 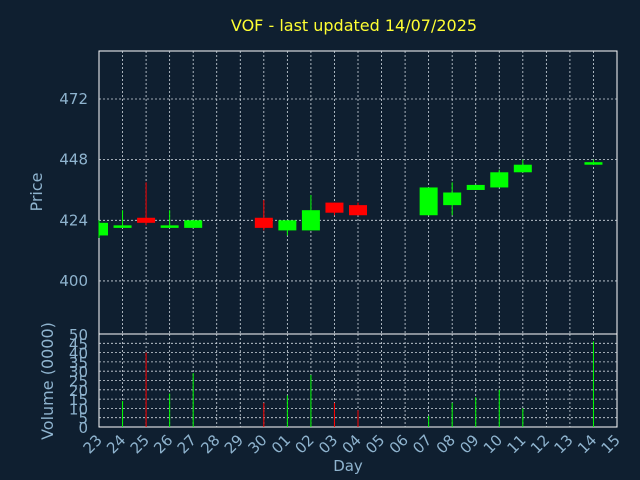 What do you see at coordinates (358, 384) in the screenshot?
I see `volume-bars` at bounding box center [358, 384].